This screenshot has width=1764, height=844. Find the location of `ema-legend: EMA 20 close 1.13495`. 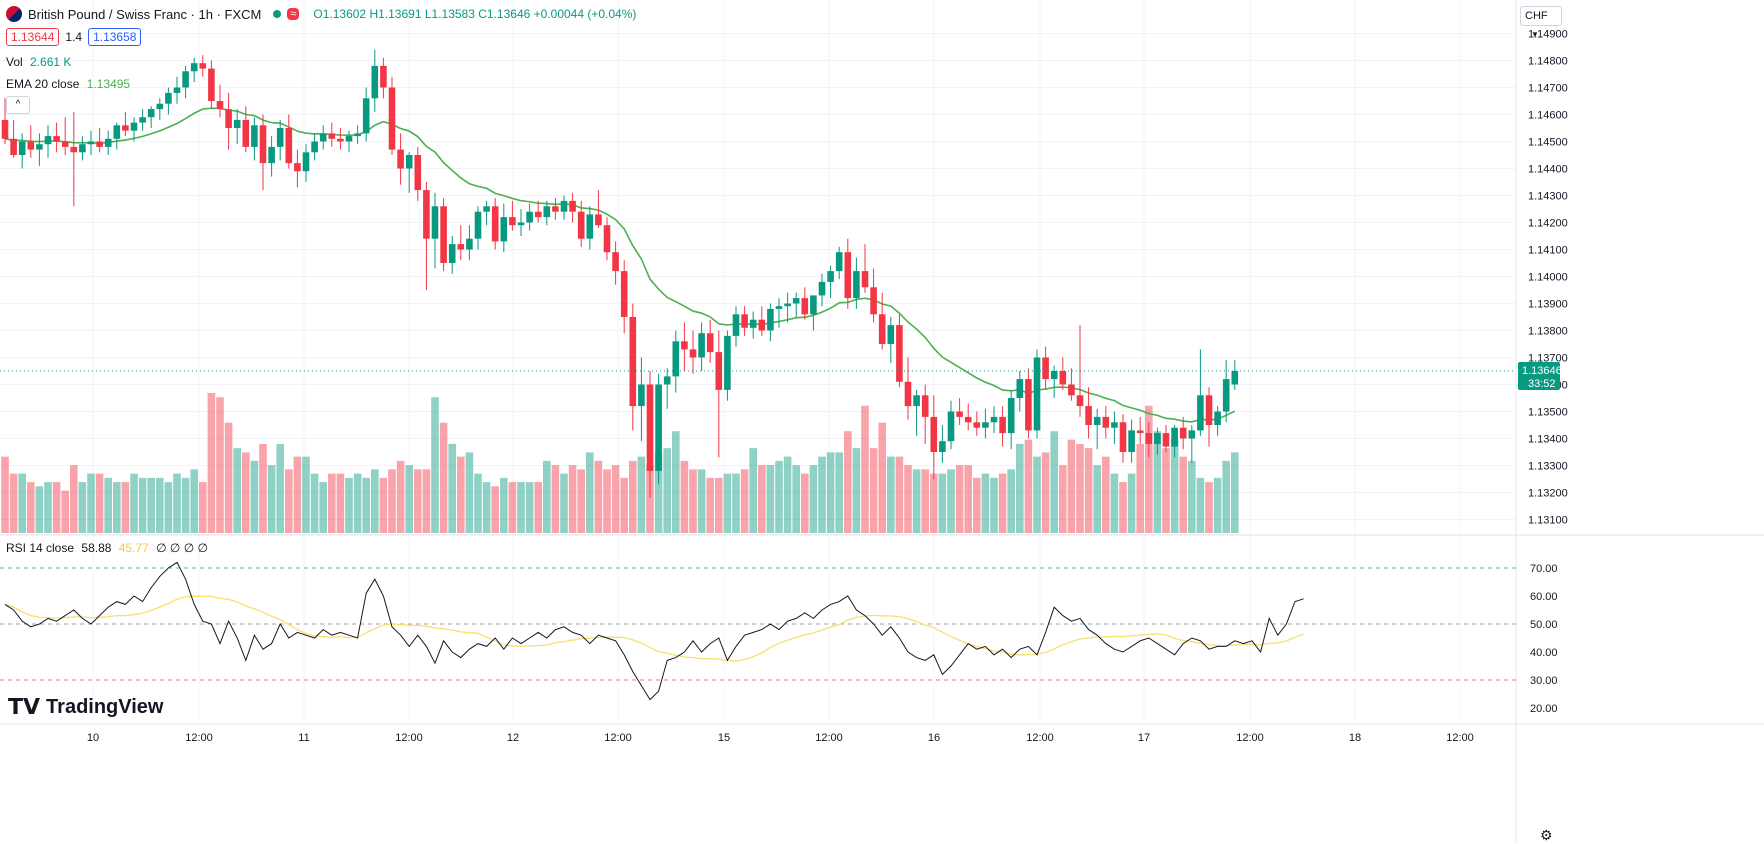

ema-legend: EMA 20 close 1.13495 is located at coordinates (68, 84).